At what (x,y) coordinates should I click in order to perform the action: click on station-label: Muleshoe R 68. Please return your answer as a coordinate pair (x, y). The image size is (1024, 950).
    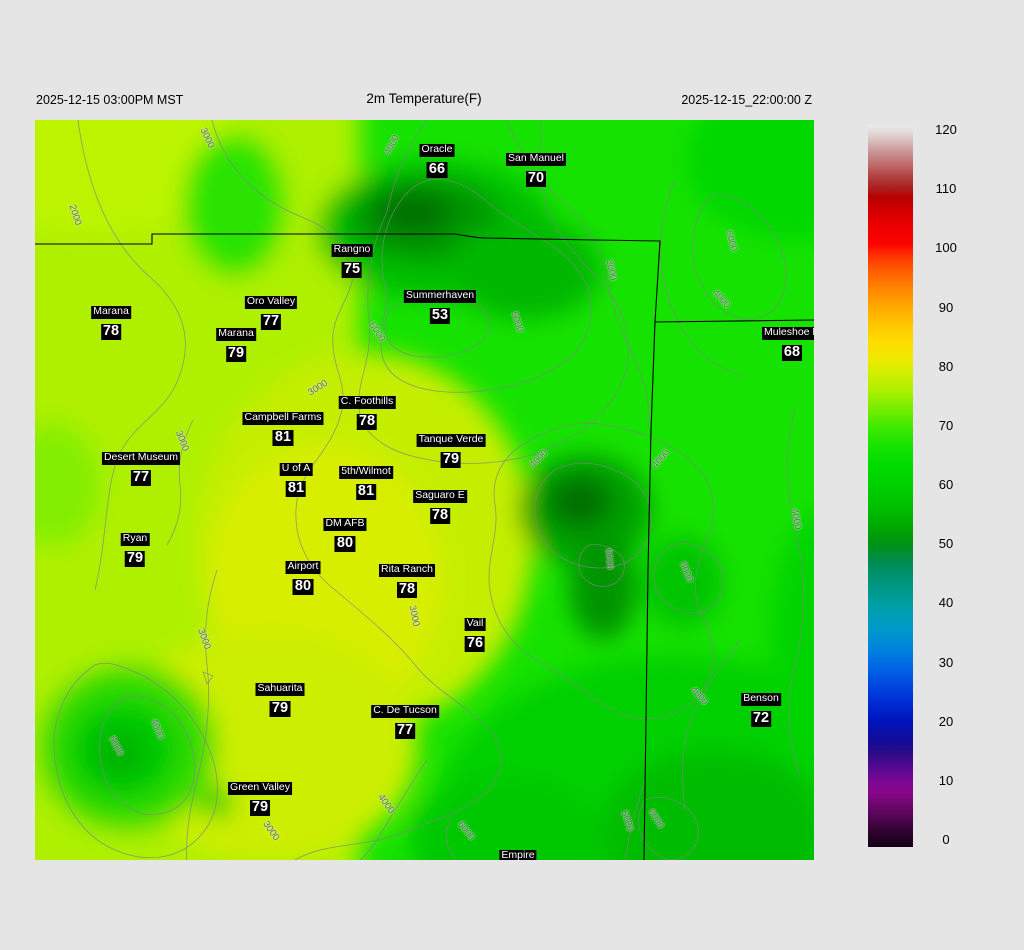
    Looking at the image, I should click on (787, 342).